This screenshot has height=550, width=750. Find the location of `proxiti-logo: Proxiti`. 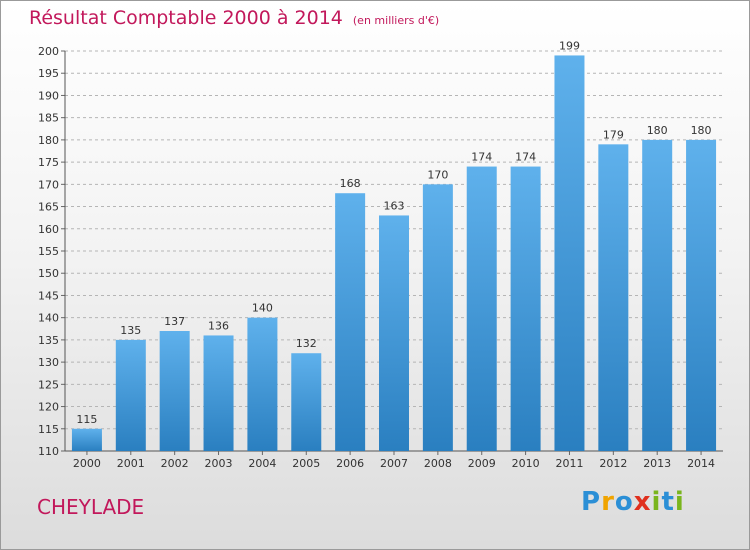

proxiti-logo: Proxiti is located at coordinates (633, 502).